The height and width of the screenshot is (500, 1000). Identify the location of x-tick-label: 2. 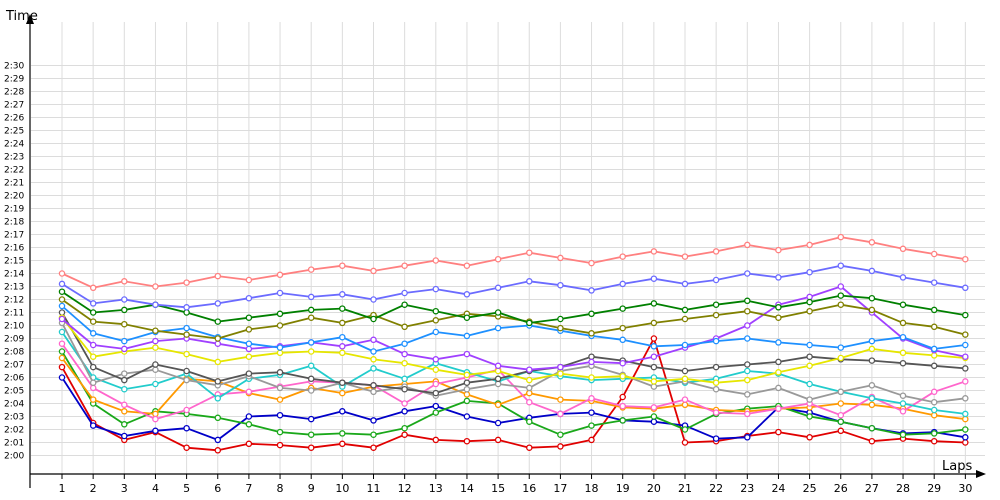
(93, 488).